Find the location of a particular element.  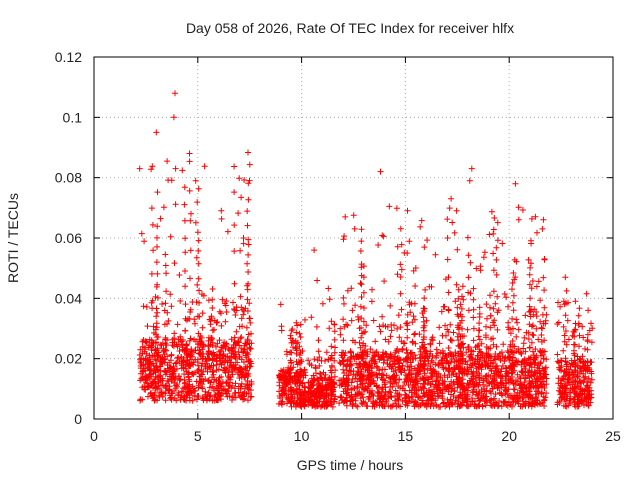

y-tick-label: 0.06 is located at coordinates (68, 238).